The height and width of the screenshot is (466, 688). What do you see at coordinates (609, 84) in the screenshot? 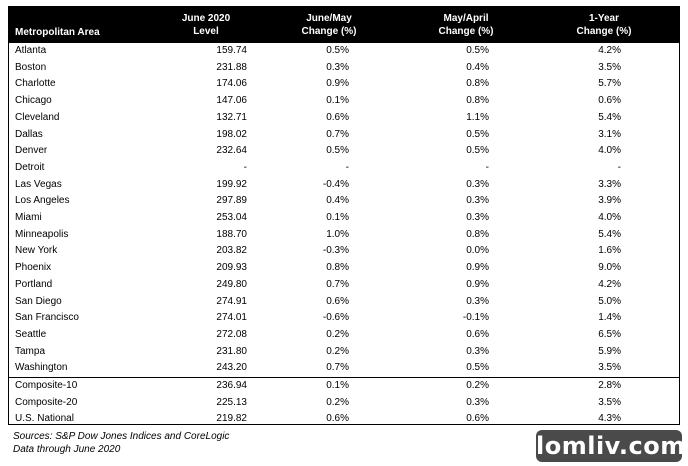
I see `cell-one-year: 5.7%` at bounding box center [609, 84].